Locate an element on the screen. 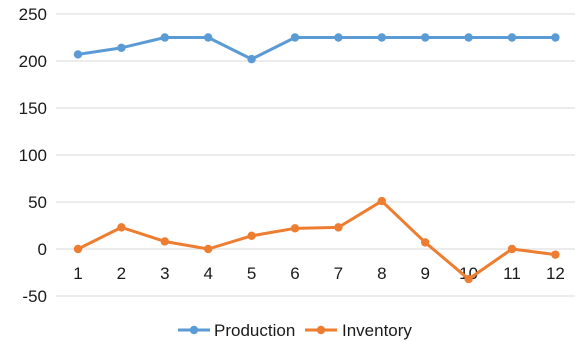 Image resolution: width=581 pixels, height=347 pixels. legend-label: Production is located at coordinates (254, 330).